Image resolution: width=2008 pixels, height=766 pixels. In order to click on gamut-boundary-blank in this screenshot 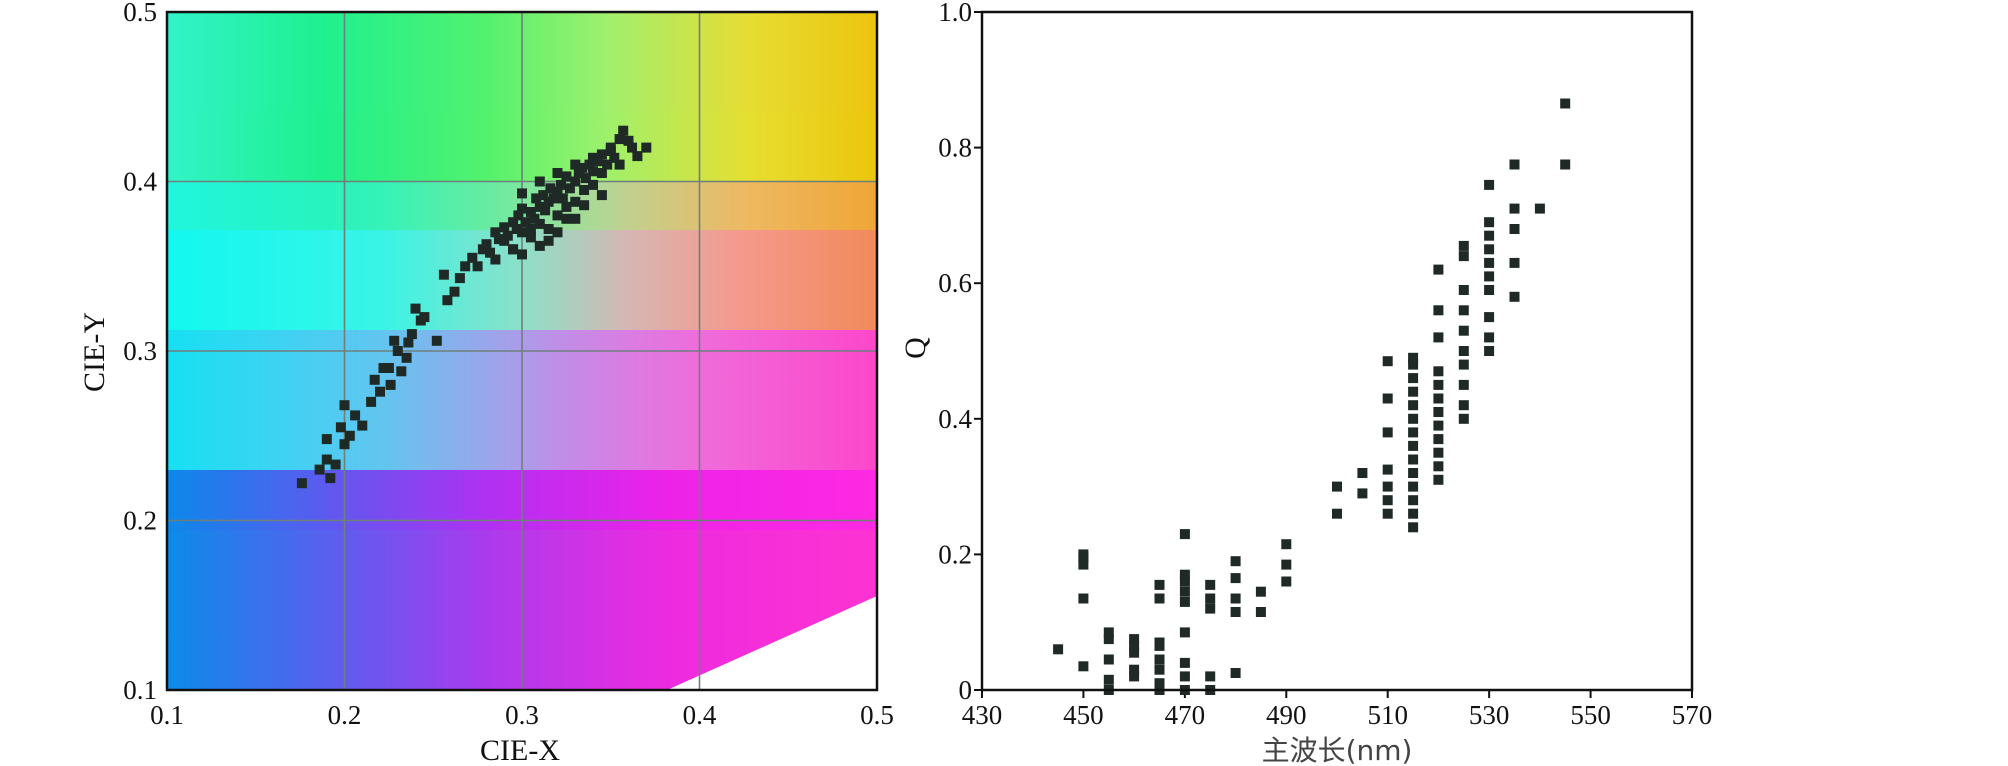, I will do `click(772, 643)`.